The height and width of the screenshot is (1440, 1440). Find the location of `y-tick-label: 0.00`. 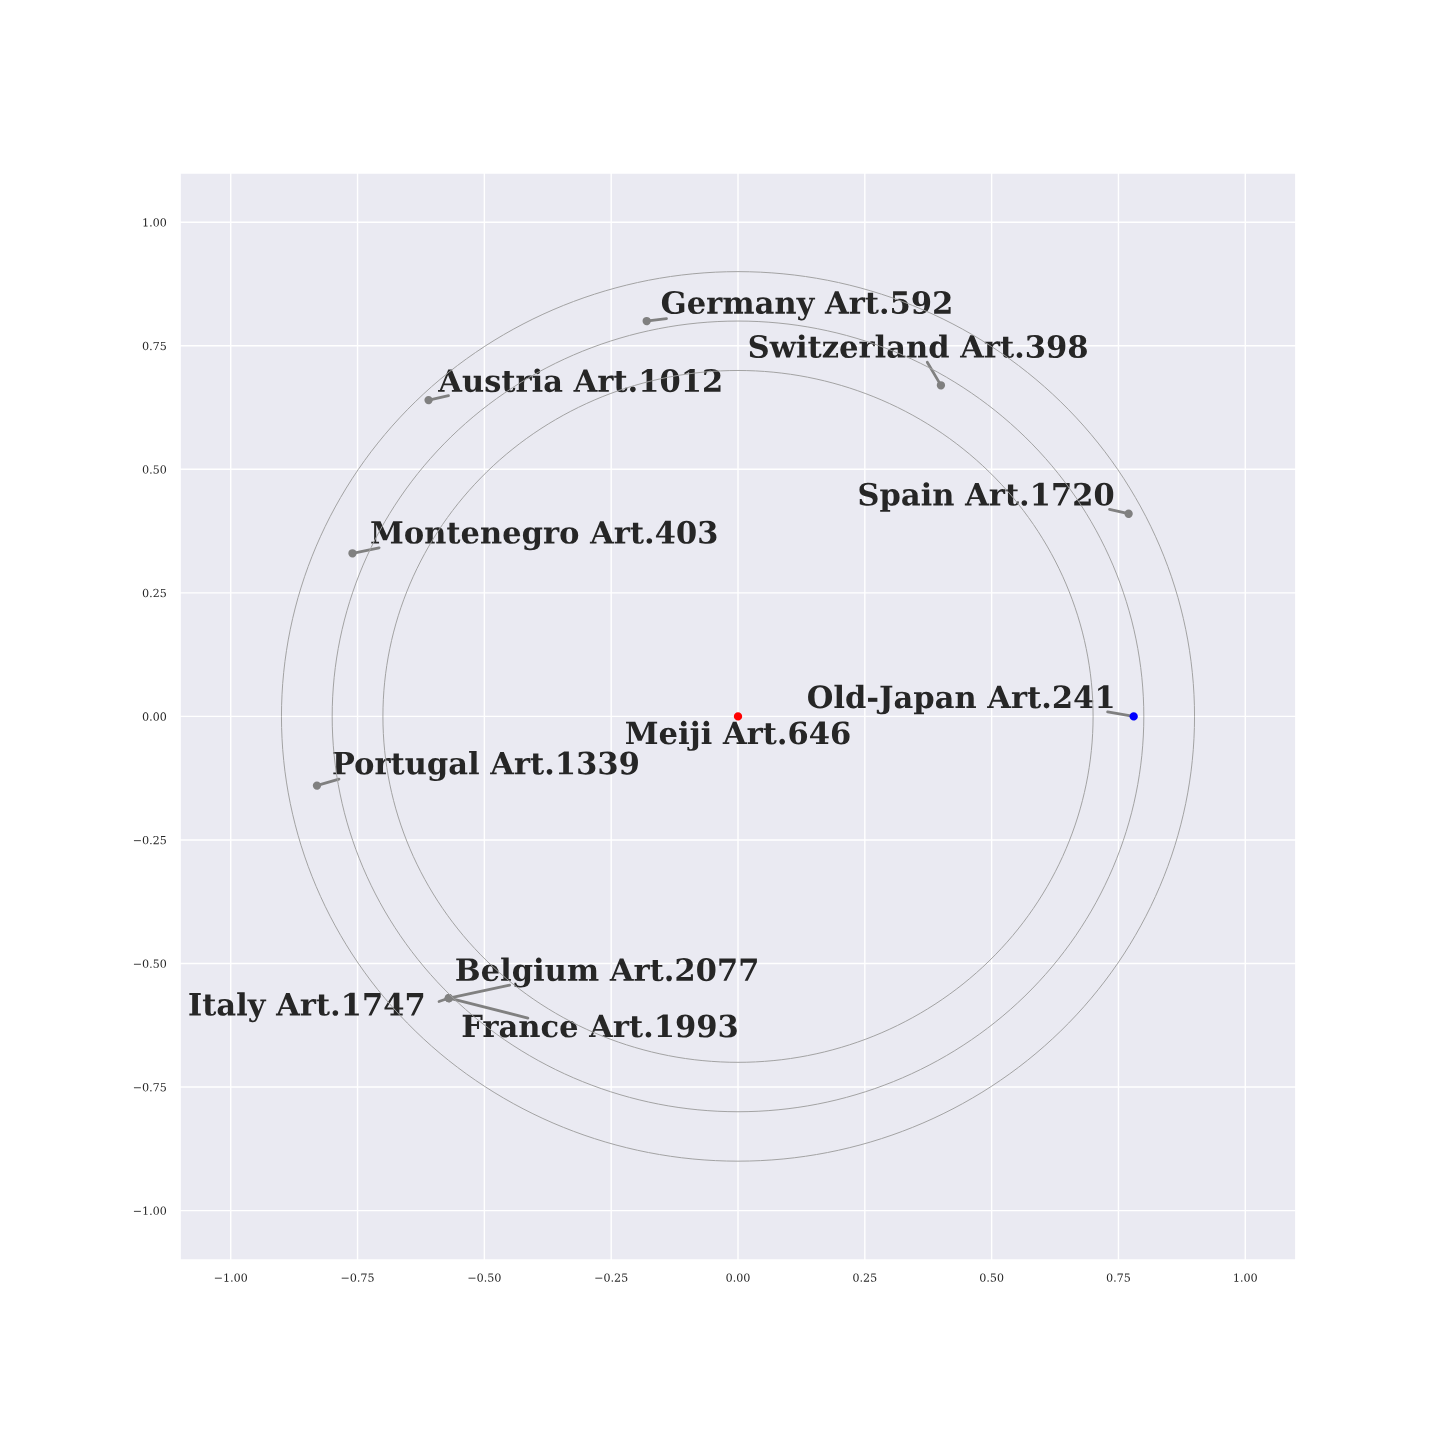

y-tick-label: 0.00 is located at coordinates (154, 716).